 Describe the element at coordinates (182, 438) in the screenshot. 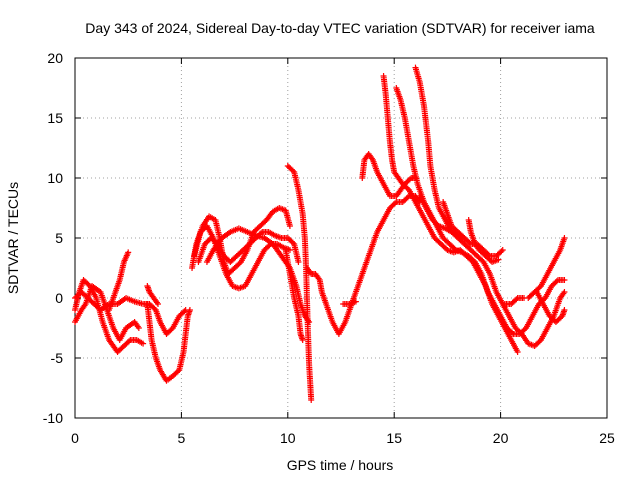

I see `x-tick-label: 5` at that location.